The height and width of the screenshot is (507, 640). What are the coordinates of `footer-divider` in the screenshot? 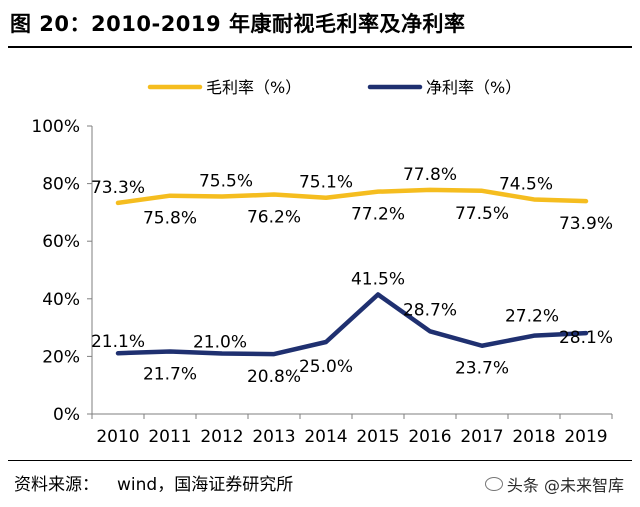 It's located at (320, 460).